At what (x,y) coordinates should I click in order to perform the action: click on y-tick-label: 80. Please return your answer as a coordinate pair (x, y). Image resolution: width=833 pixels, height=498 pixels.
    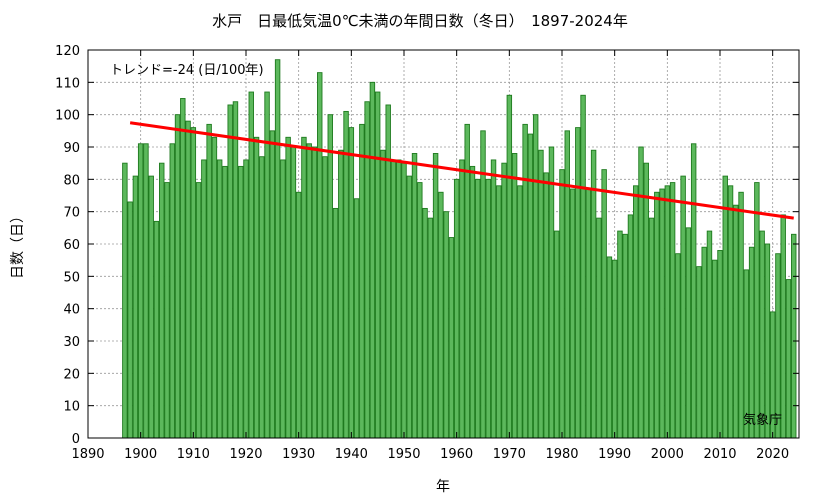
    Looking at the image, I should click on (71, 180).